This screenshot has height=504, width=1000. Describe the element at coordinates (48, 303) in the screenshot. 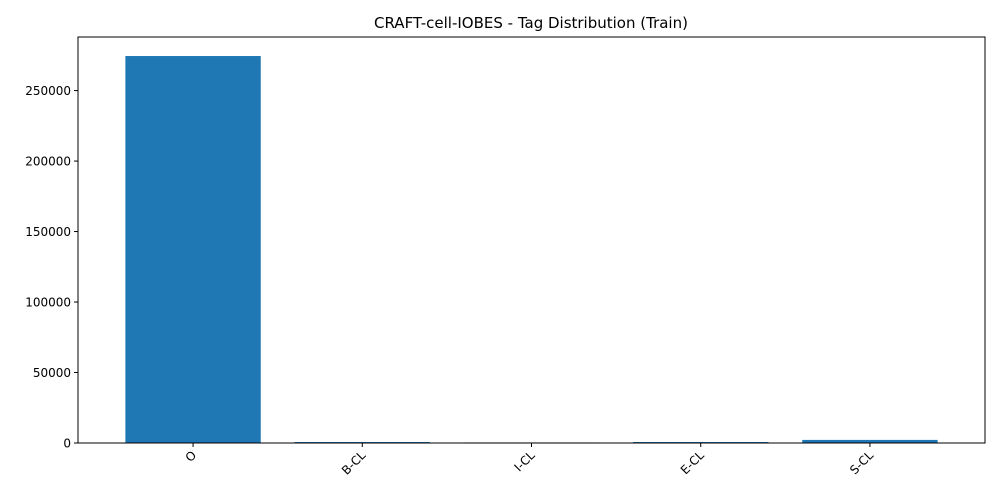

I see `y-tick-label: 100000` at that location.